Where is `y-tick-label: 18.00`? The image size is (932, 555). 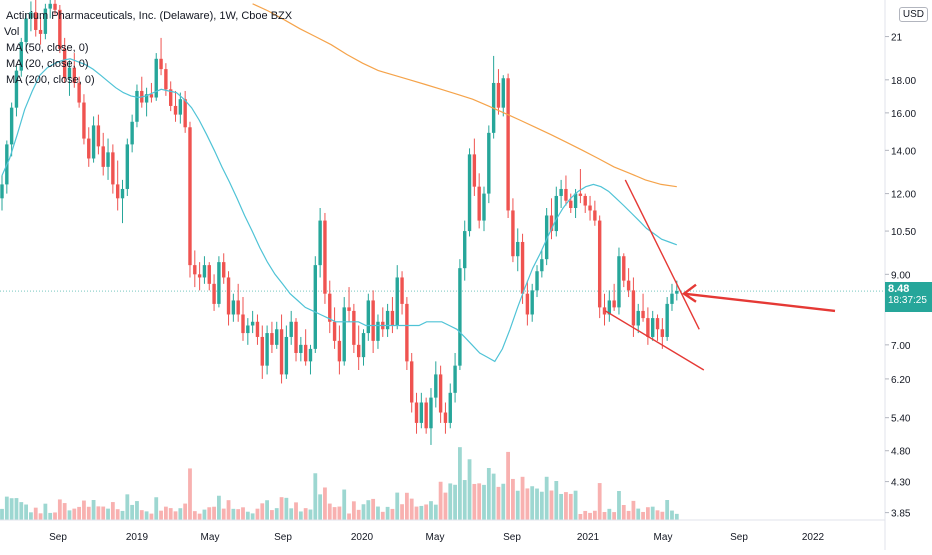 y-tick-label: 18.00 is located at coordinates (903, 81).